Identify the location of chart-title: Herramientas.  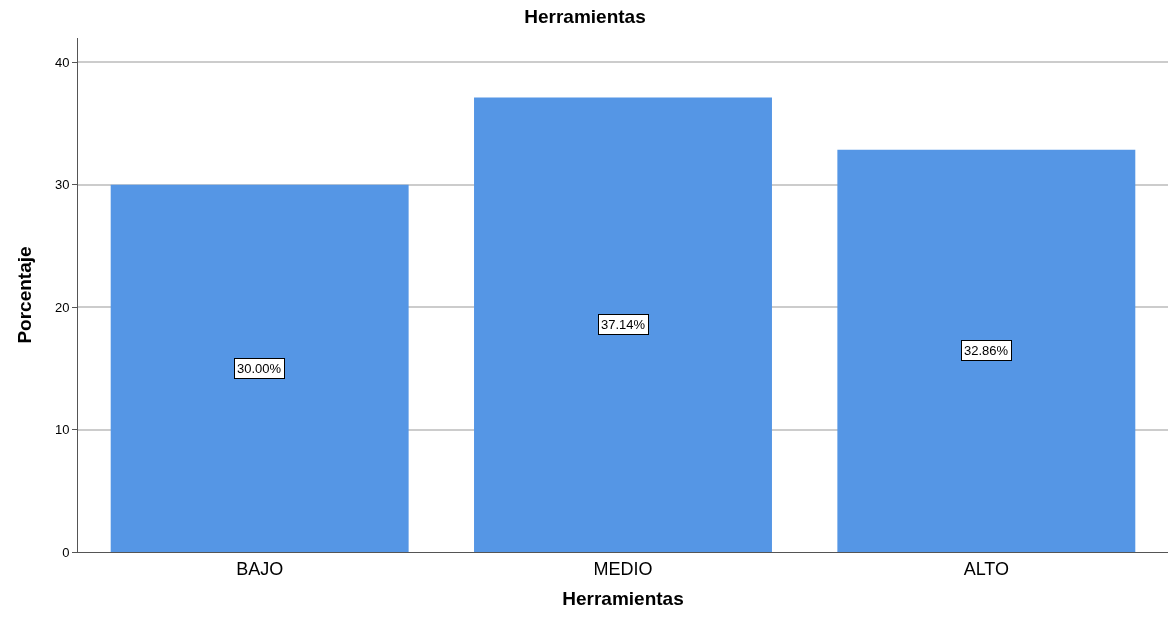
(585, 16).